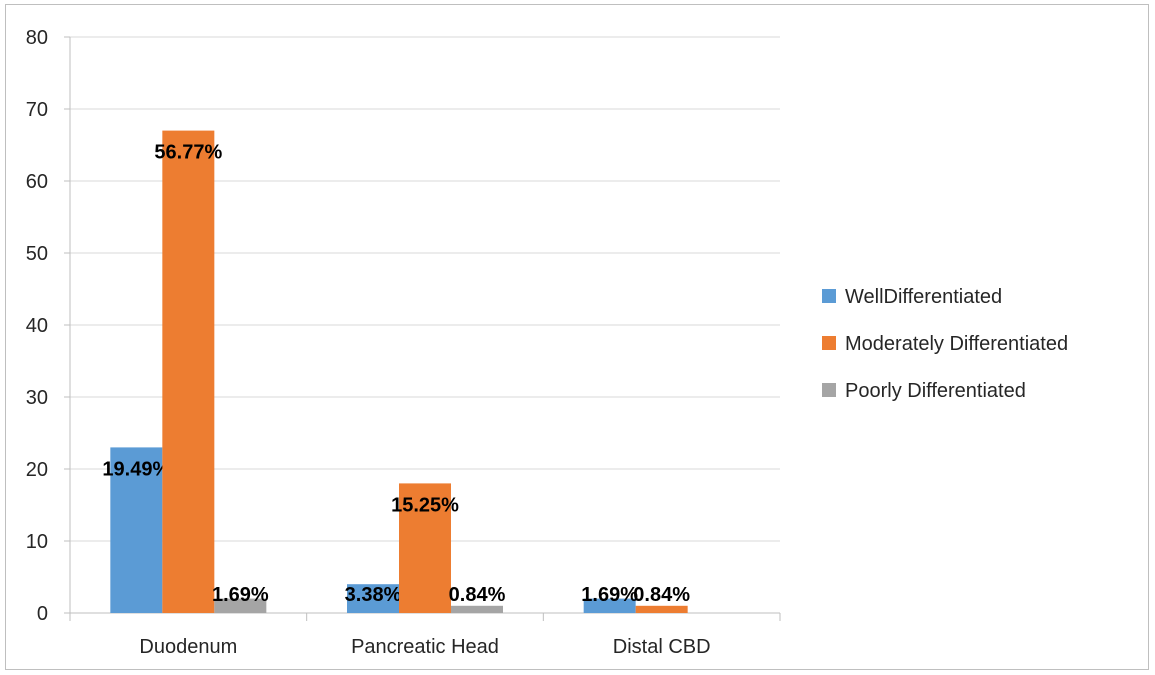 Image resolution: width=1155 pixels, height=675 pixels. Describe the element at coordinates (37, 38) in the screenshot. I see `y-tick-label-80: 80` at that location.